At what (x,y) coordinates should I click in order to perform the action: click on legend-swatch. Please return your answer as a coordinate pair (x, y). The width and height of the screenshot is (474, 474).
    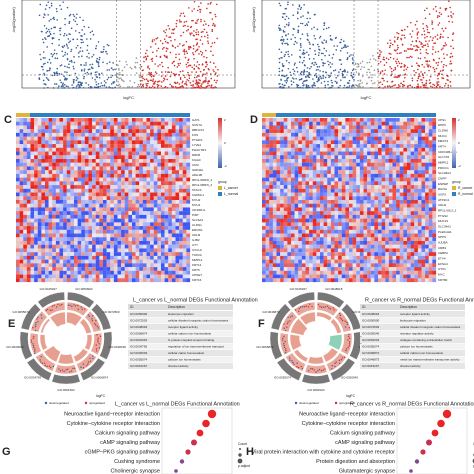
    Looking at the image, I should click on (220, 188).